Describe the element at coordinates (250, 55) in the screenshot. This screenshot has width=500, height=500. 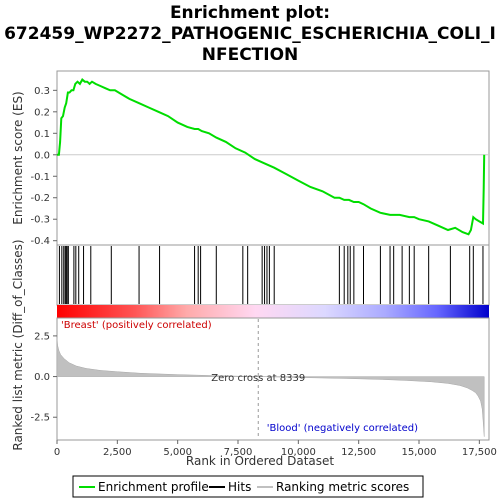
I see `chart-title-line-3: NFECTION` at that location.